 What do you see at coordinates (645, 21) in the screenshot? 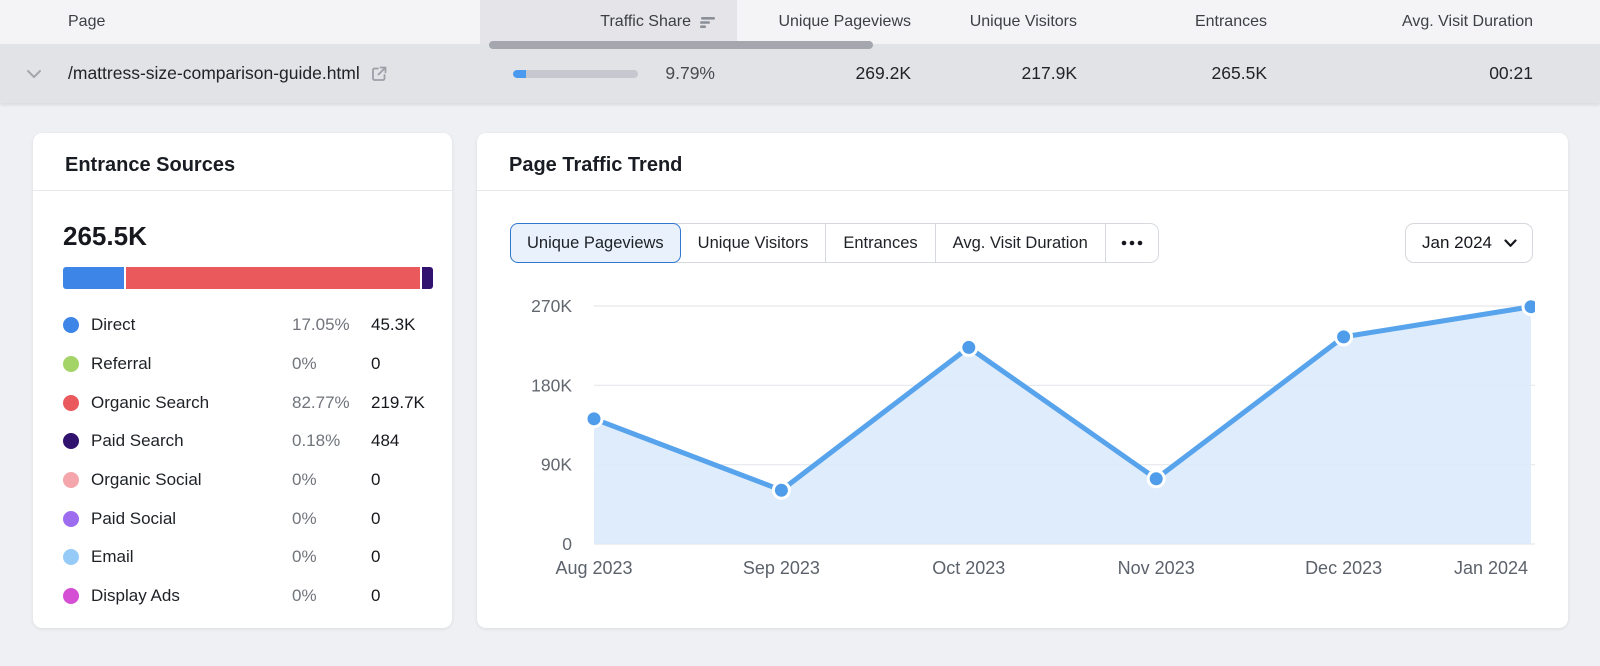
I see `column-label: Traffic Share` at bounding box center [645, 21].